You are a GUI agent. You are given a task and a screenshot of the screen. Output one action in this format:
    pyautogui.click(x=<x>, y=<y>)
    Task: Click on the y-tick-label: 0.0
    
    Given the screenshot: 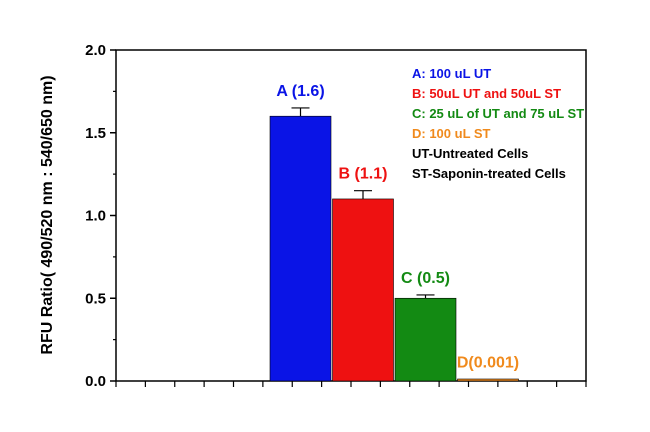 What is the action you would take?
    pyautogui.click(x=95, y=381)
    